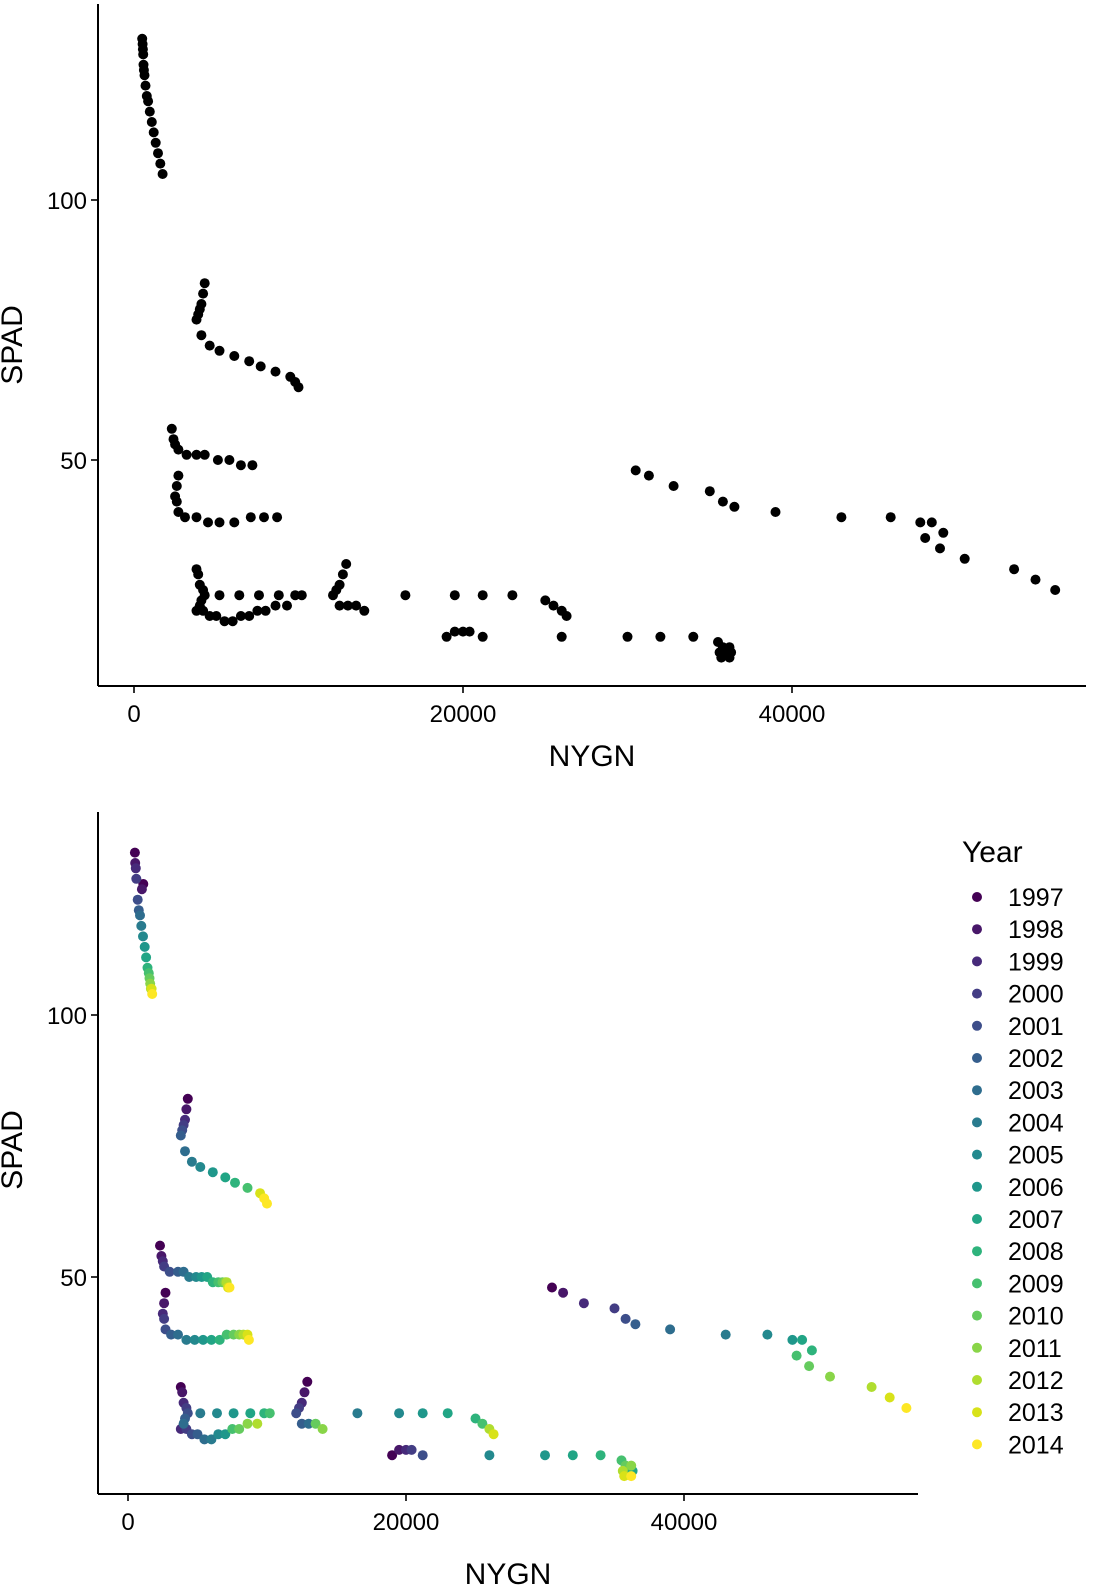 This screenshot has width=1104, height=1592. Describe the element at coordinates (871, 1387) in the screenshot. I see `data-point-2012` at that location.